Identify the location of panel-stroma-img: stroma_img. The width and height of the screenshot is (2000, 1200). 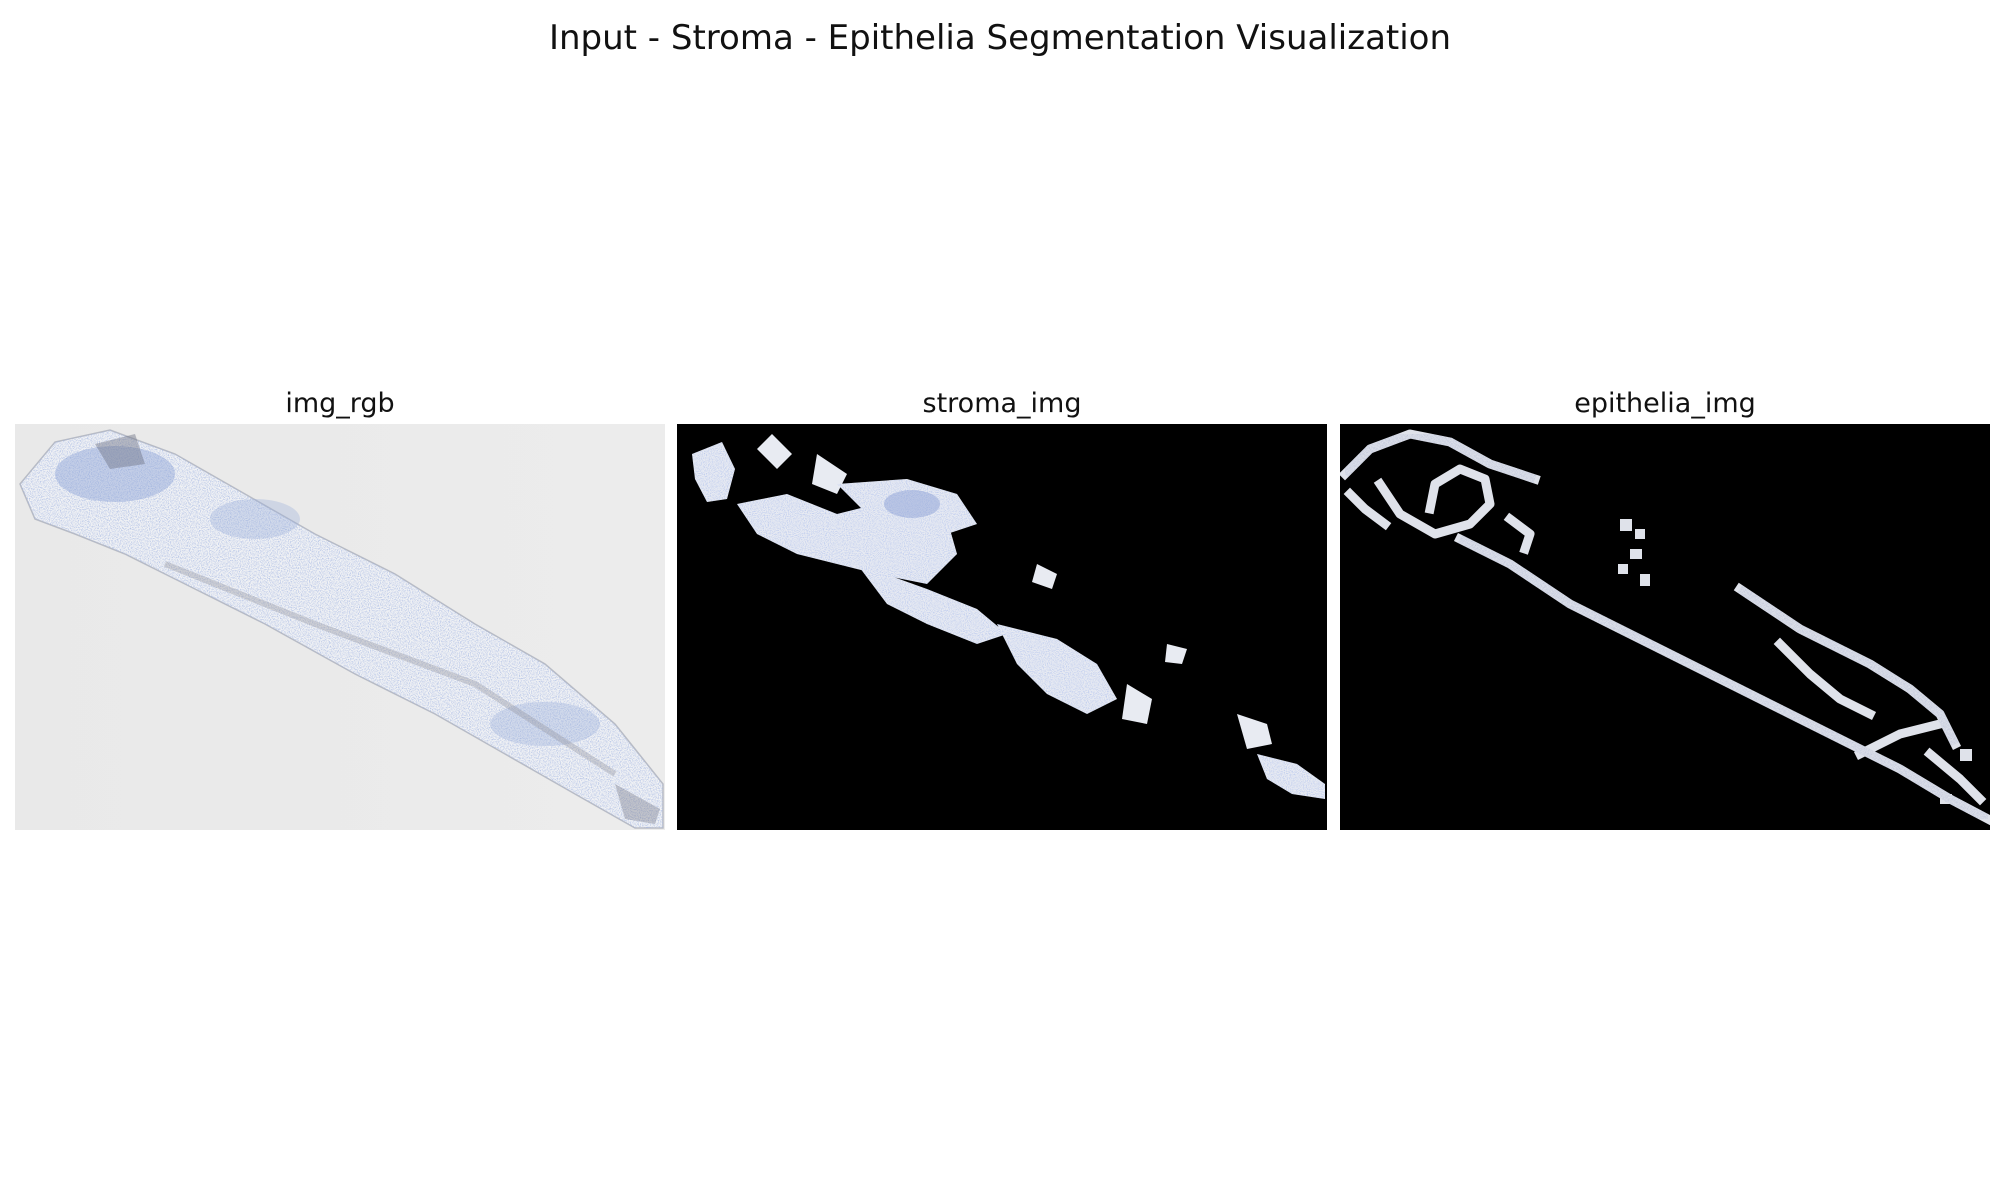
(1002, 609).